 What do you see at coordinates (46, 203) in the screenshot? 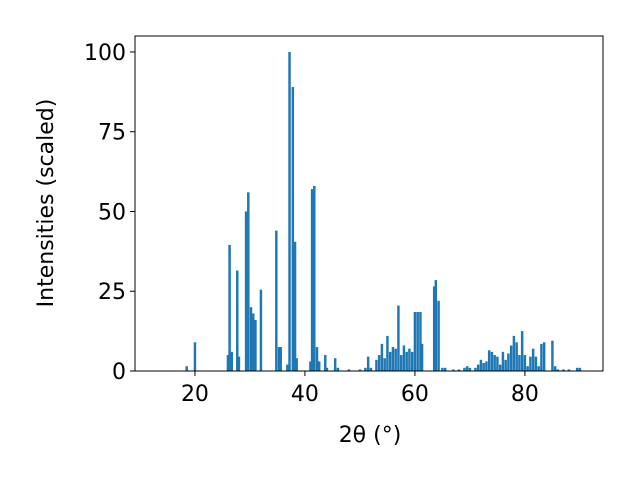
I see `y-axis-label: Intensities (scaled)` at bounding box center [46, 203].